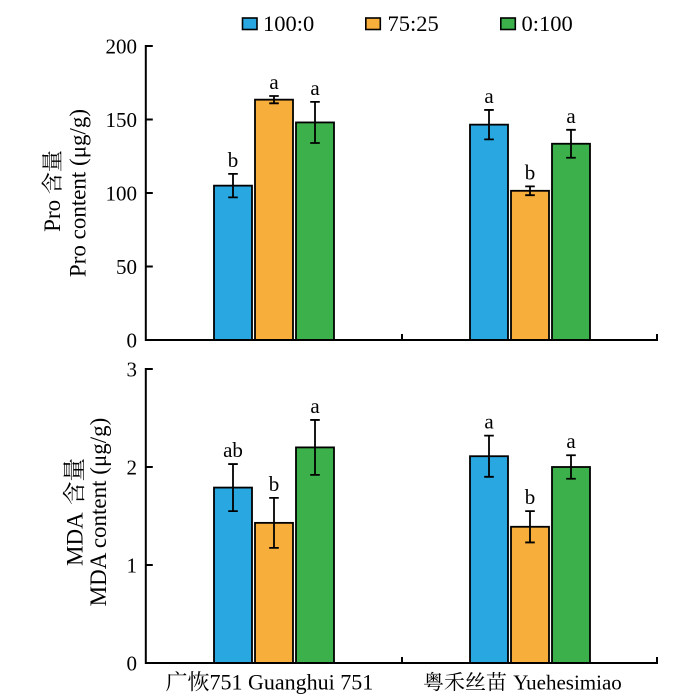 The image size is (700, 699). I want to click on svg-text: 0:100, so click(547, 23).